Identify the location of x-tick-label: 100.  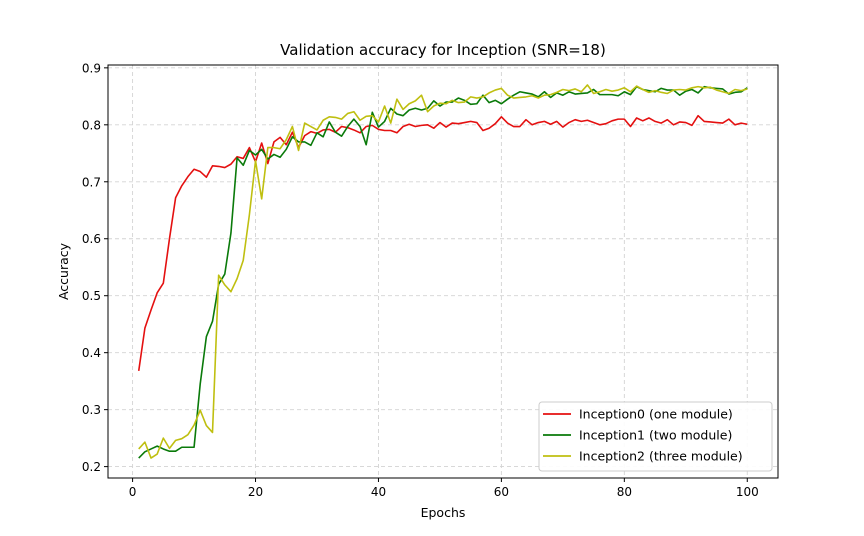
(747, 492).